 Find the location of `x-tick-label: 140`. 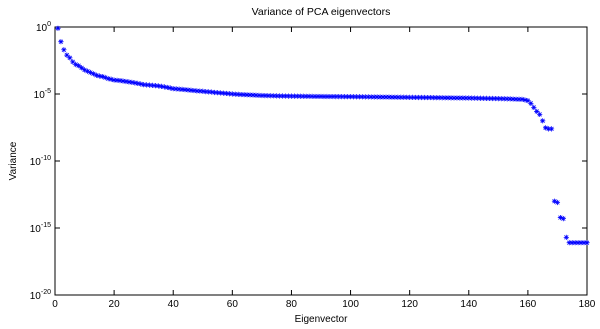

x-tick-label: 140 is located at coordinates (468, 304).